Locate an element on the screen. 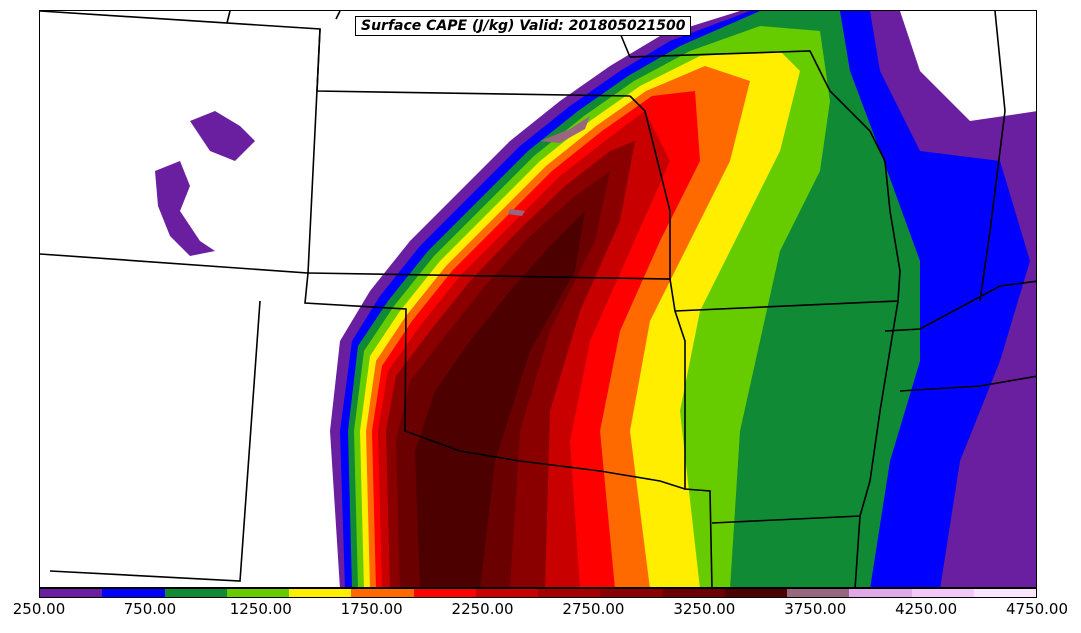 This screenshot has height=633, width=1081. colorbar-tick-label: 3250.00 is located at coordinates (704, 609).